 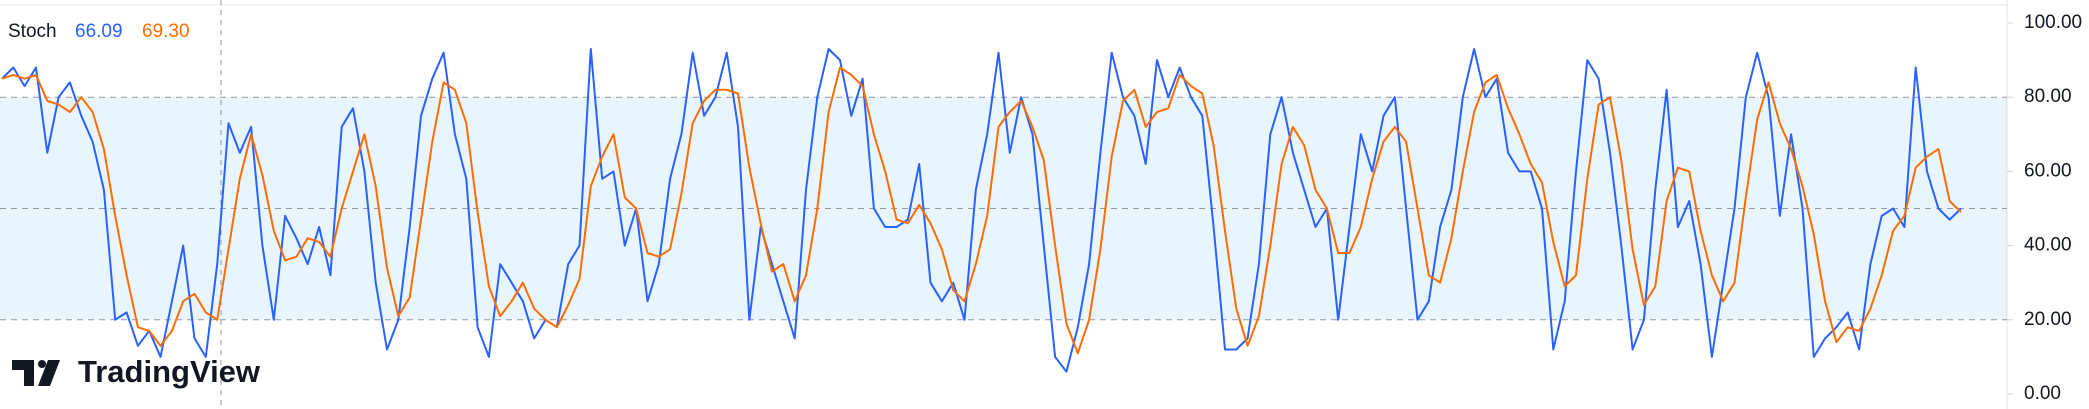 I want to click on y-tick-label: 20.00, so click(x=2048, y=319).